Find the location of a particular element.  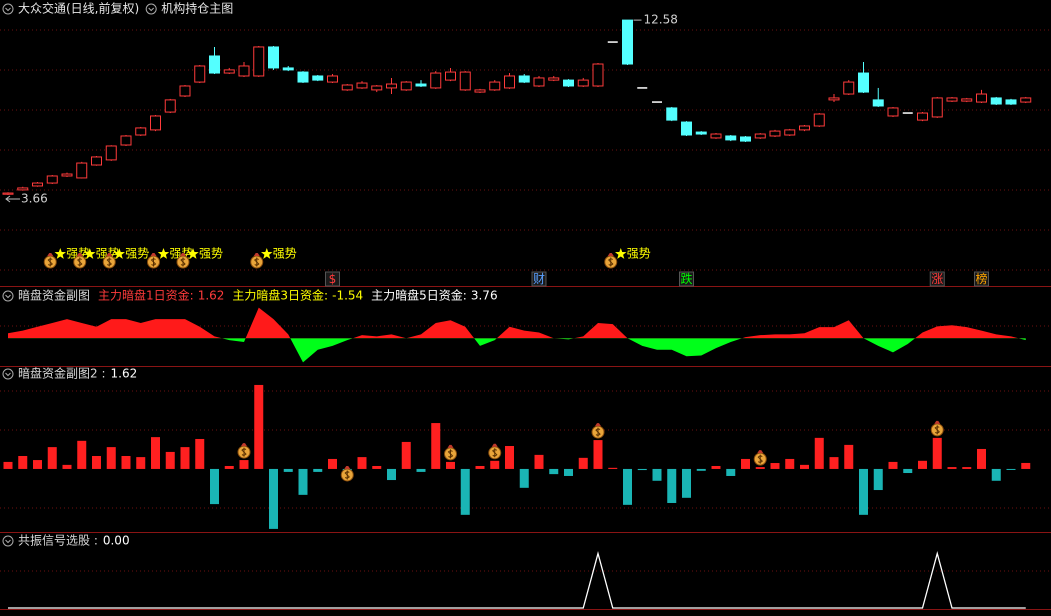

marker-label: 榜 is located at coordinates (981, 278).